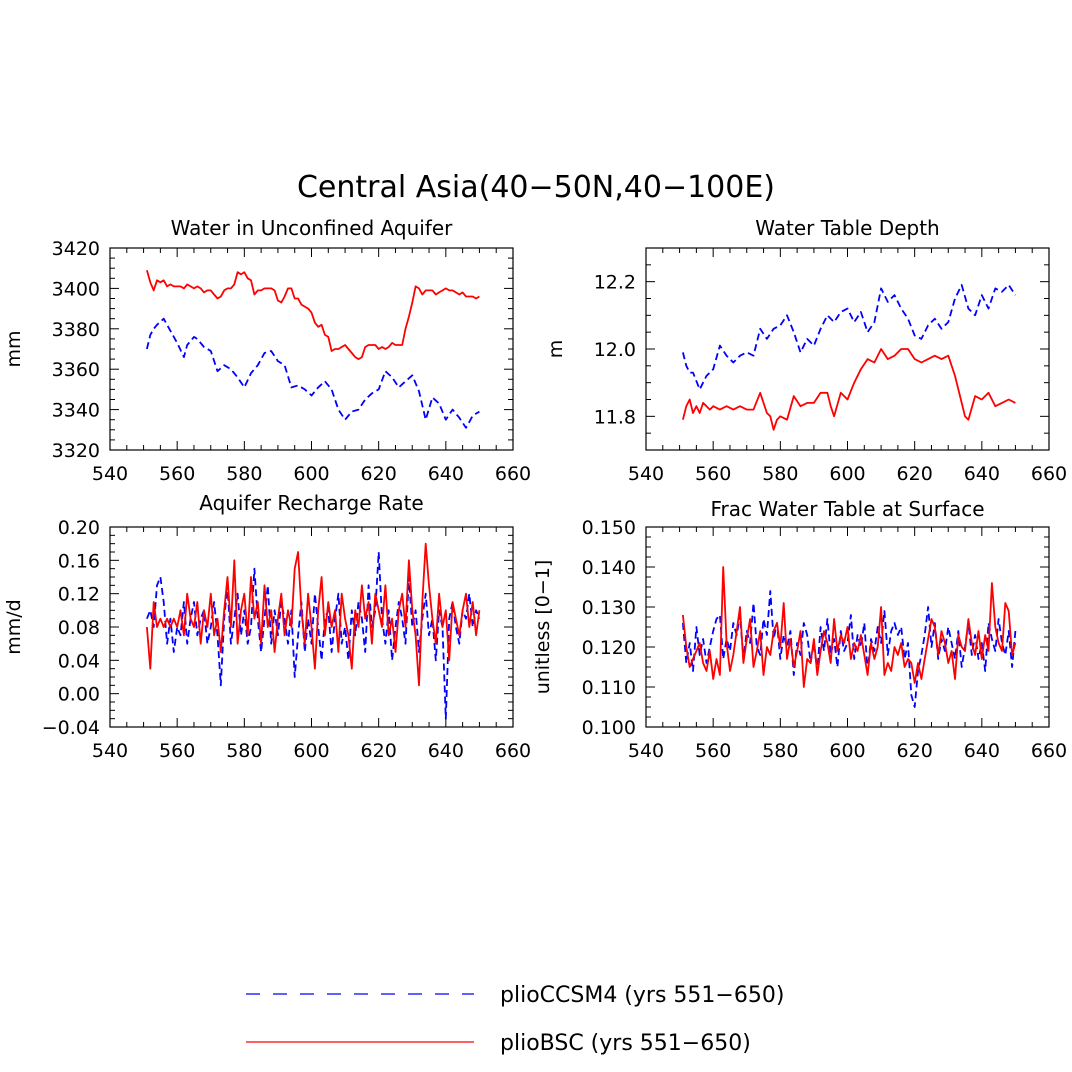 The height and width of the screenshot is (1072, 1072). What do you see at coordinates (76, 289) in the screenshot?
I see `y-tick-label: 3400` at bounding box center [76, 289].